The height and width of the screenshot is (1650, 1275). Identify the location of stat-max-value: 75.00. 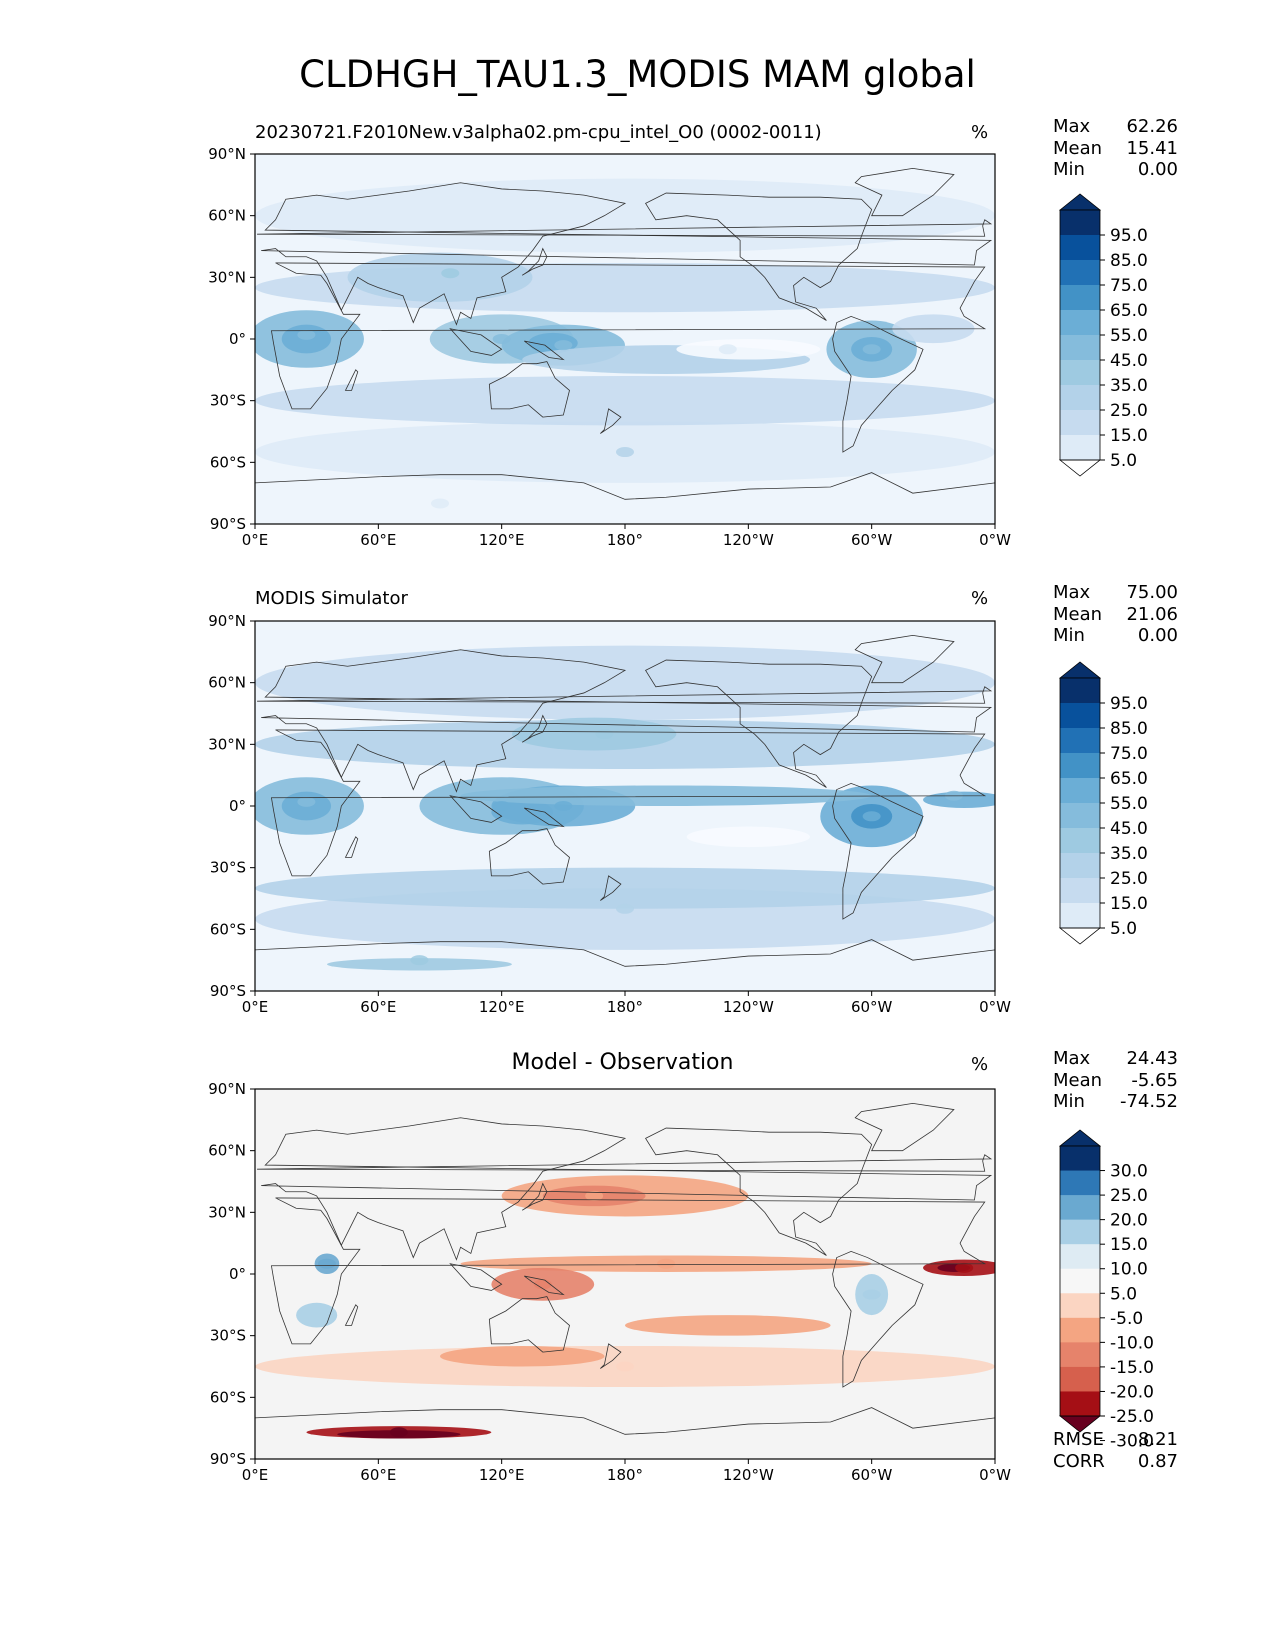
(1152, 592).